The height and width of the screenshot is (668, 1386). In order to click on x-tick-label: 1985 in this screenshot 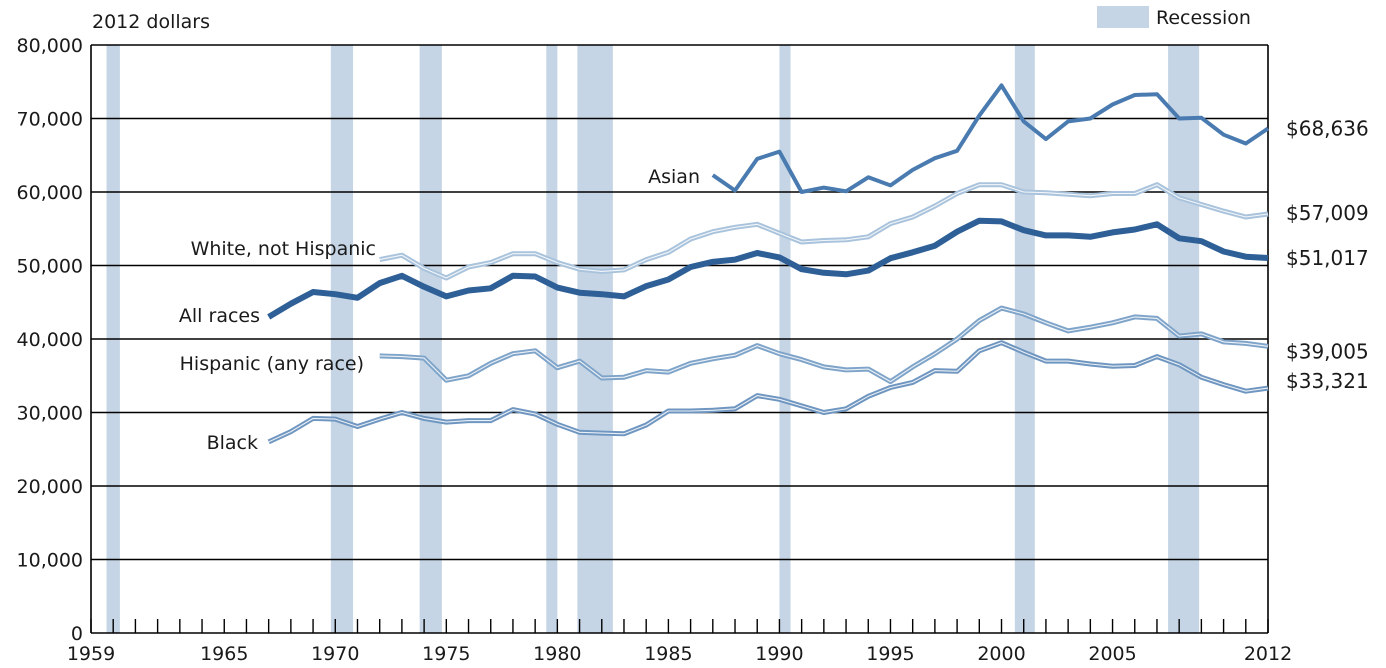, I will do `click(668, 654)`.